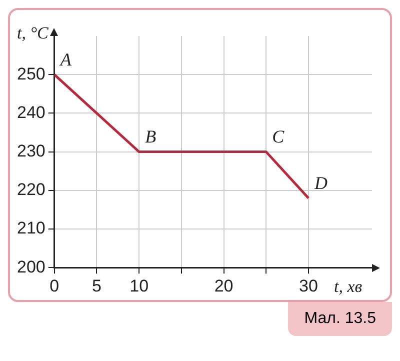 This screenshot has width=400, height=361. I want to click on annotation: B, so click(150, 136).